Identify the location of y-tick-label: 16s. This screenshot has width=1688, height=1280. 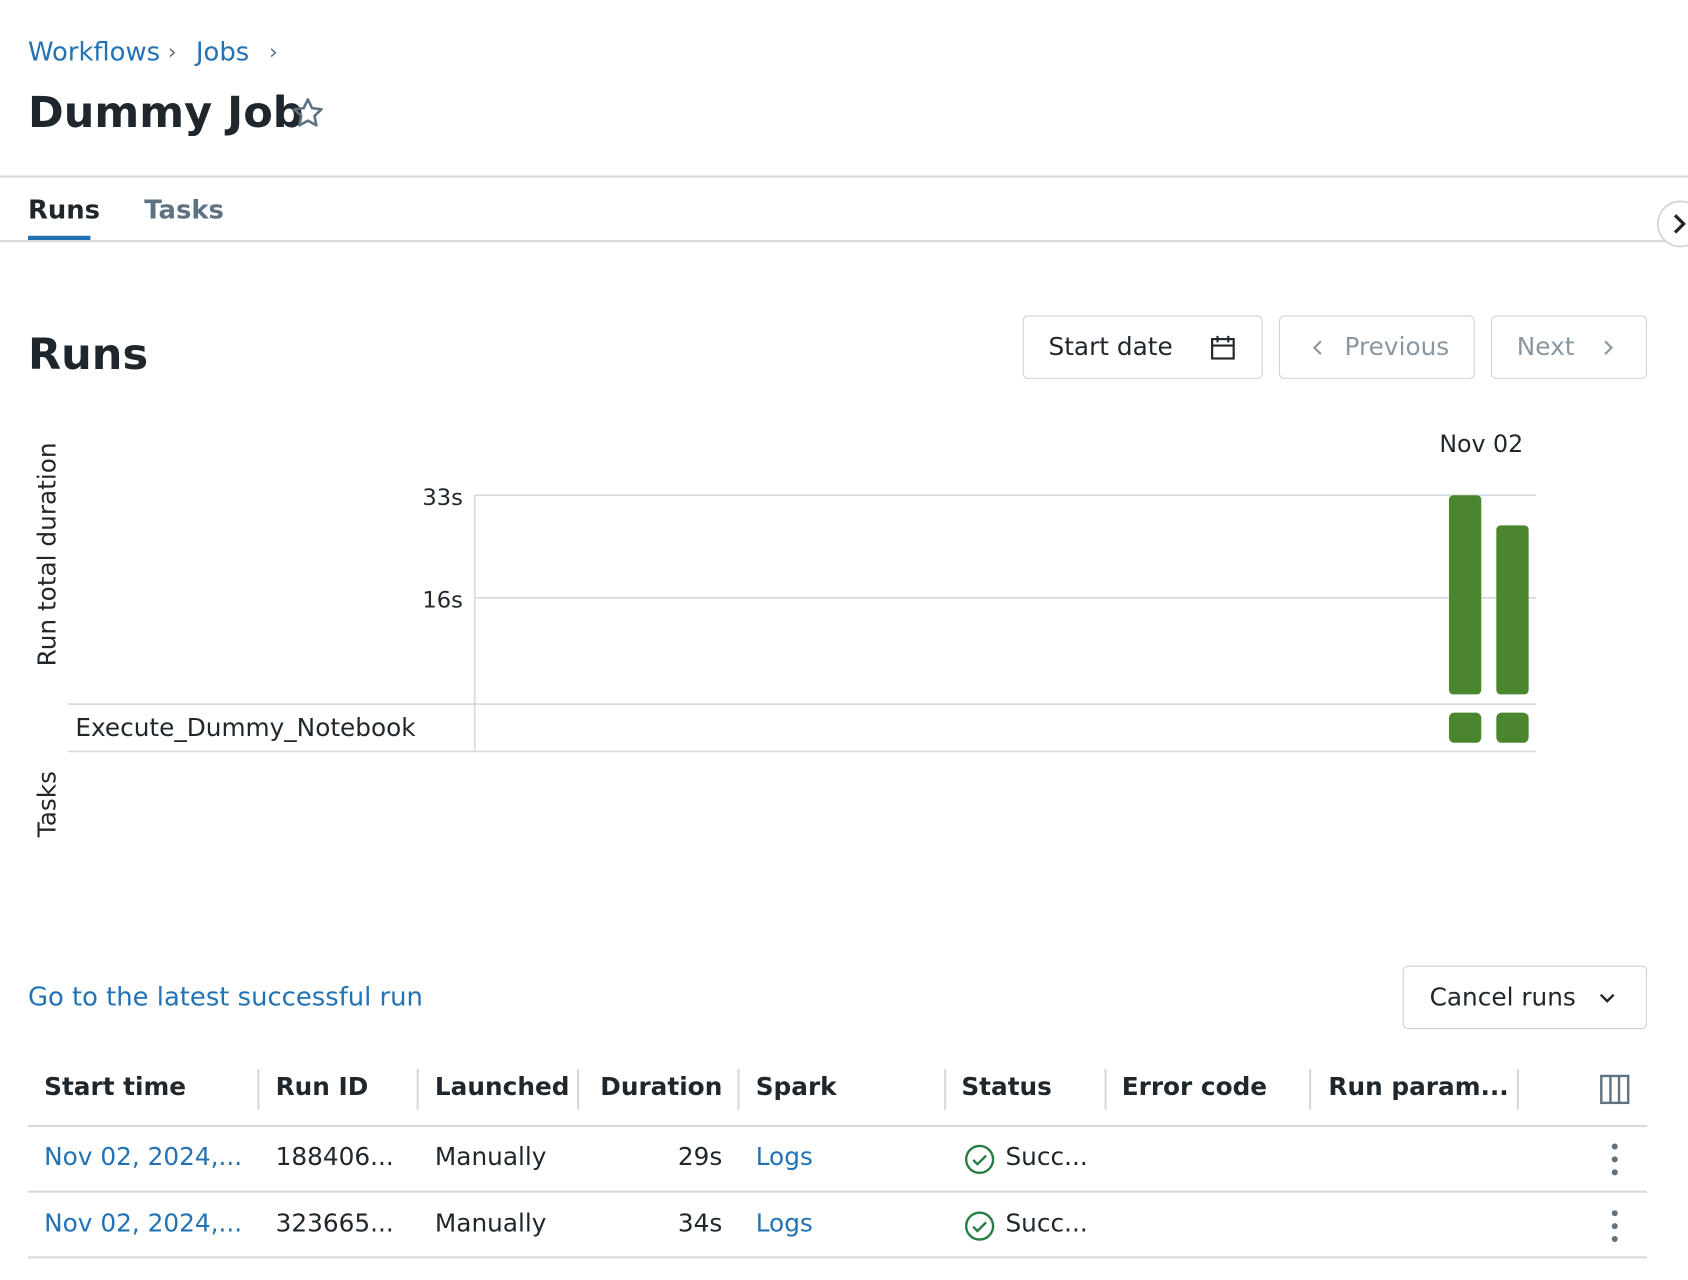
(442, 601).